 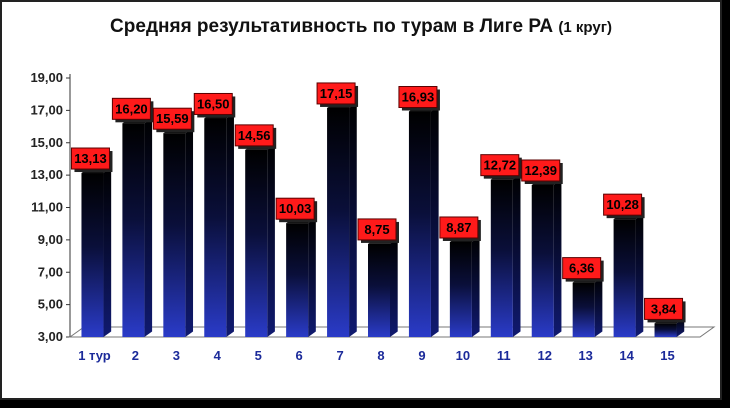 What do you see at coordinates (626, 355) in the screenshot?
I see `x-tick-label: 14` at bounding box center [626, 355].